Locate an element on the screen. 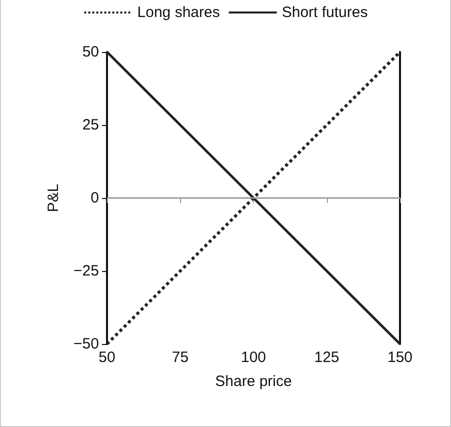 The height and width of the screenshot is (427, 451). y-tick-label: 50 is located at coordinates (90, 52).